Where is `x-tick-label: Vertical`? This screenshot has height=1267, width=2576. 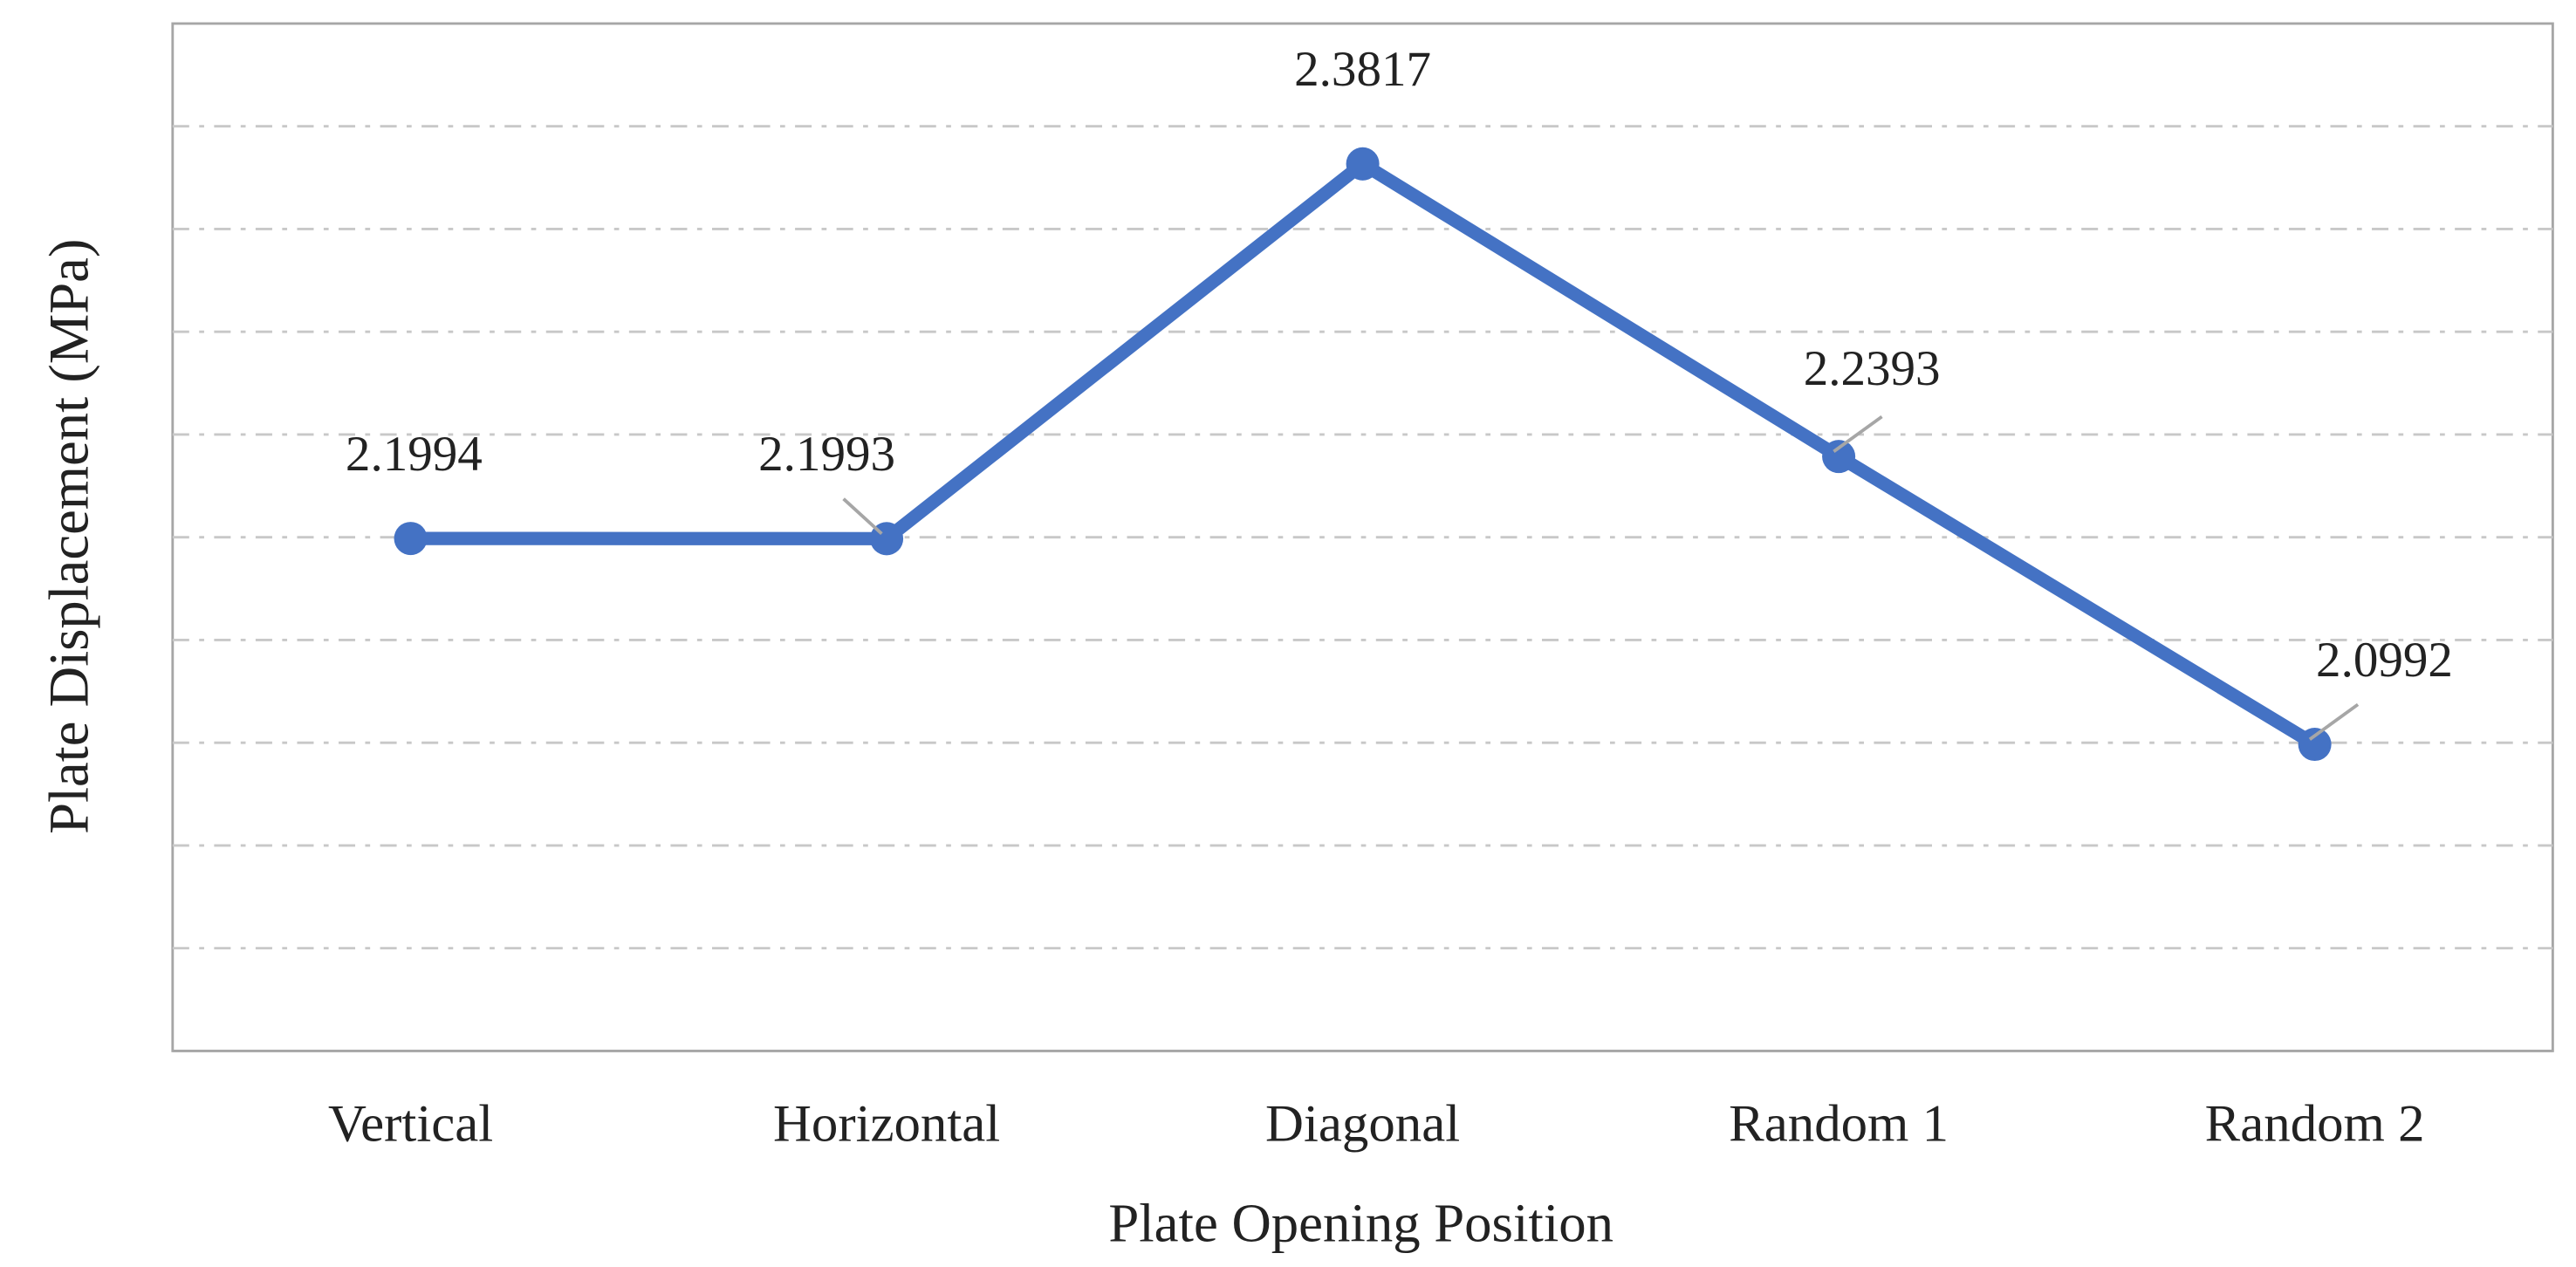 x-tick-label: Vertical is located at coordinates (410, 1124).